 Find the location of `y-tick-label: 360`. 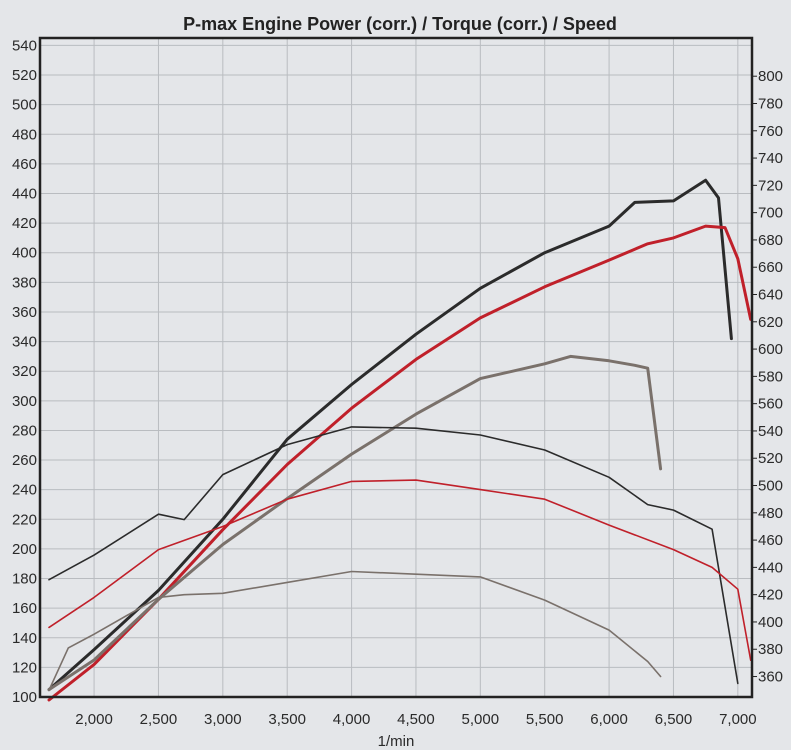

y-tick-label: 360 is located at coordinates (24, 312).